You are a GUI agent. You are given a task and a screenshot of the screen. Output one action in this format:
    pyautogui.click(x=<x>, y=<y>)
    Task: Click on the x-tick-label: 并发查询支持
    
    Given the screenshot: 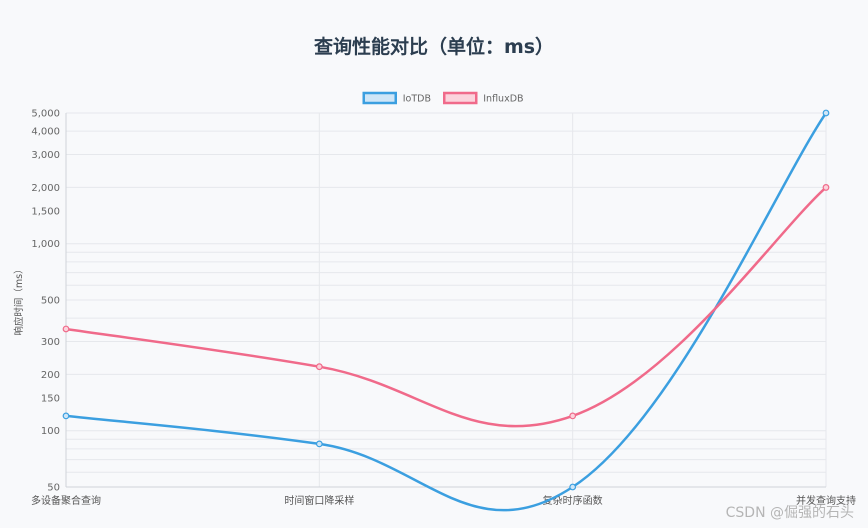 What is the action you would take?
    pyautogui.click(x=826, y=500)
    